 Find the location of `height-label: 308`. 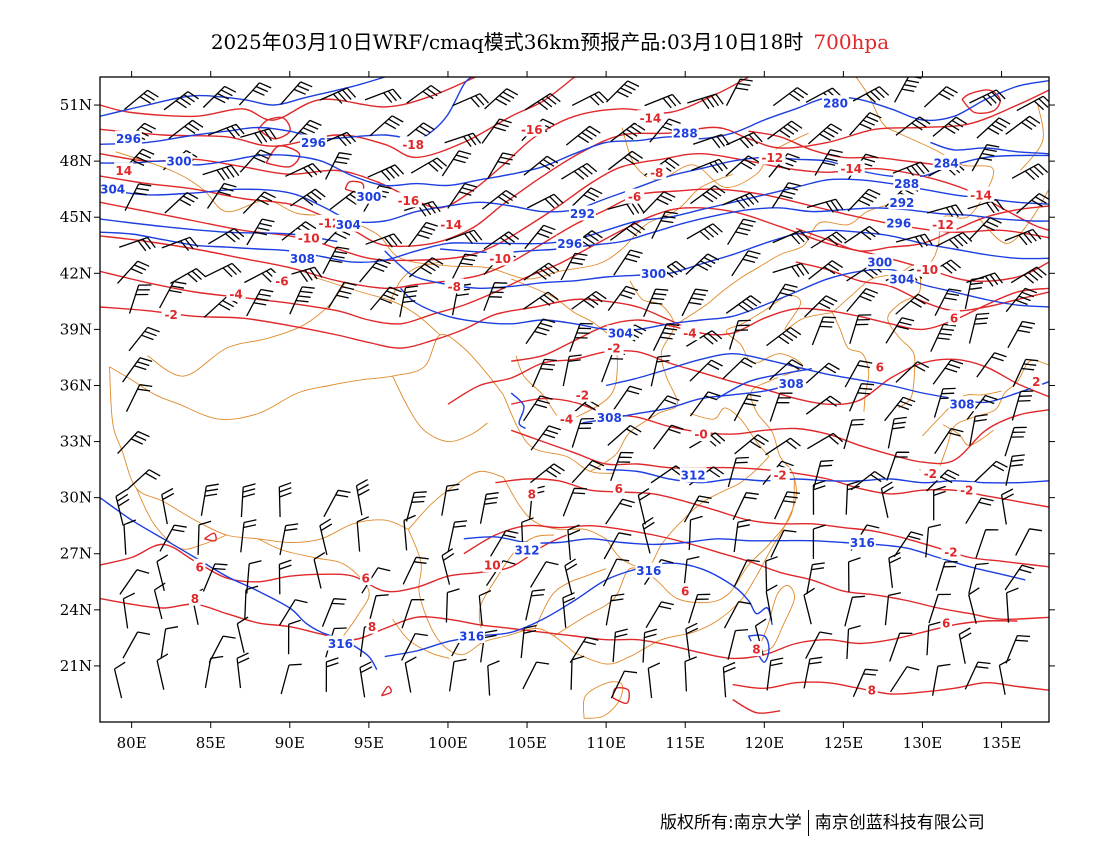

height-label: 308 is located at coordinates (302, 259).